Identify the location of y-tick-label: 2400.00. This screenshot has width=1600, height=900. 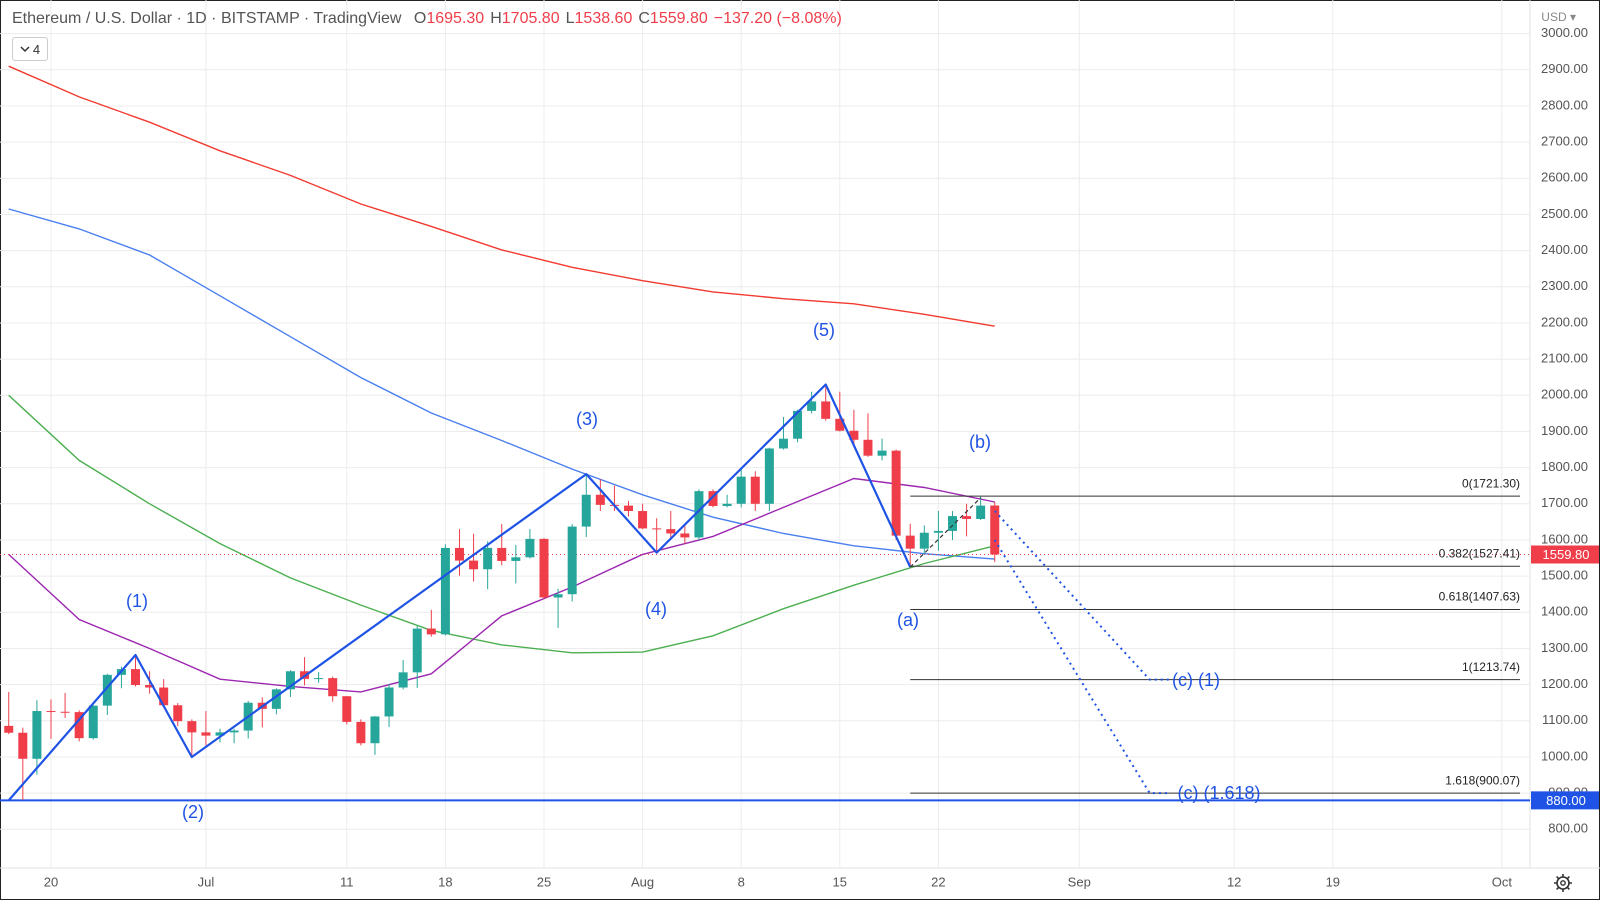
(1564, 249).